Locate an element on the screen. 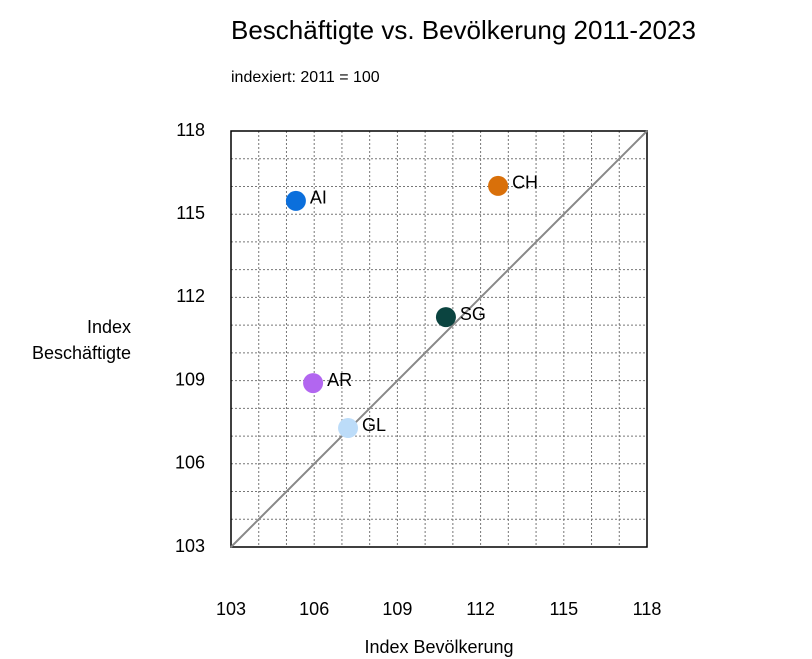 Image resolution: width=812 pixels, height=659 pixels. x-tick-label: 109 is located at coordinates (397, 609).